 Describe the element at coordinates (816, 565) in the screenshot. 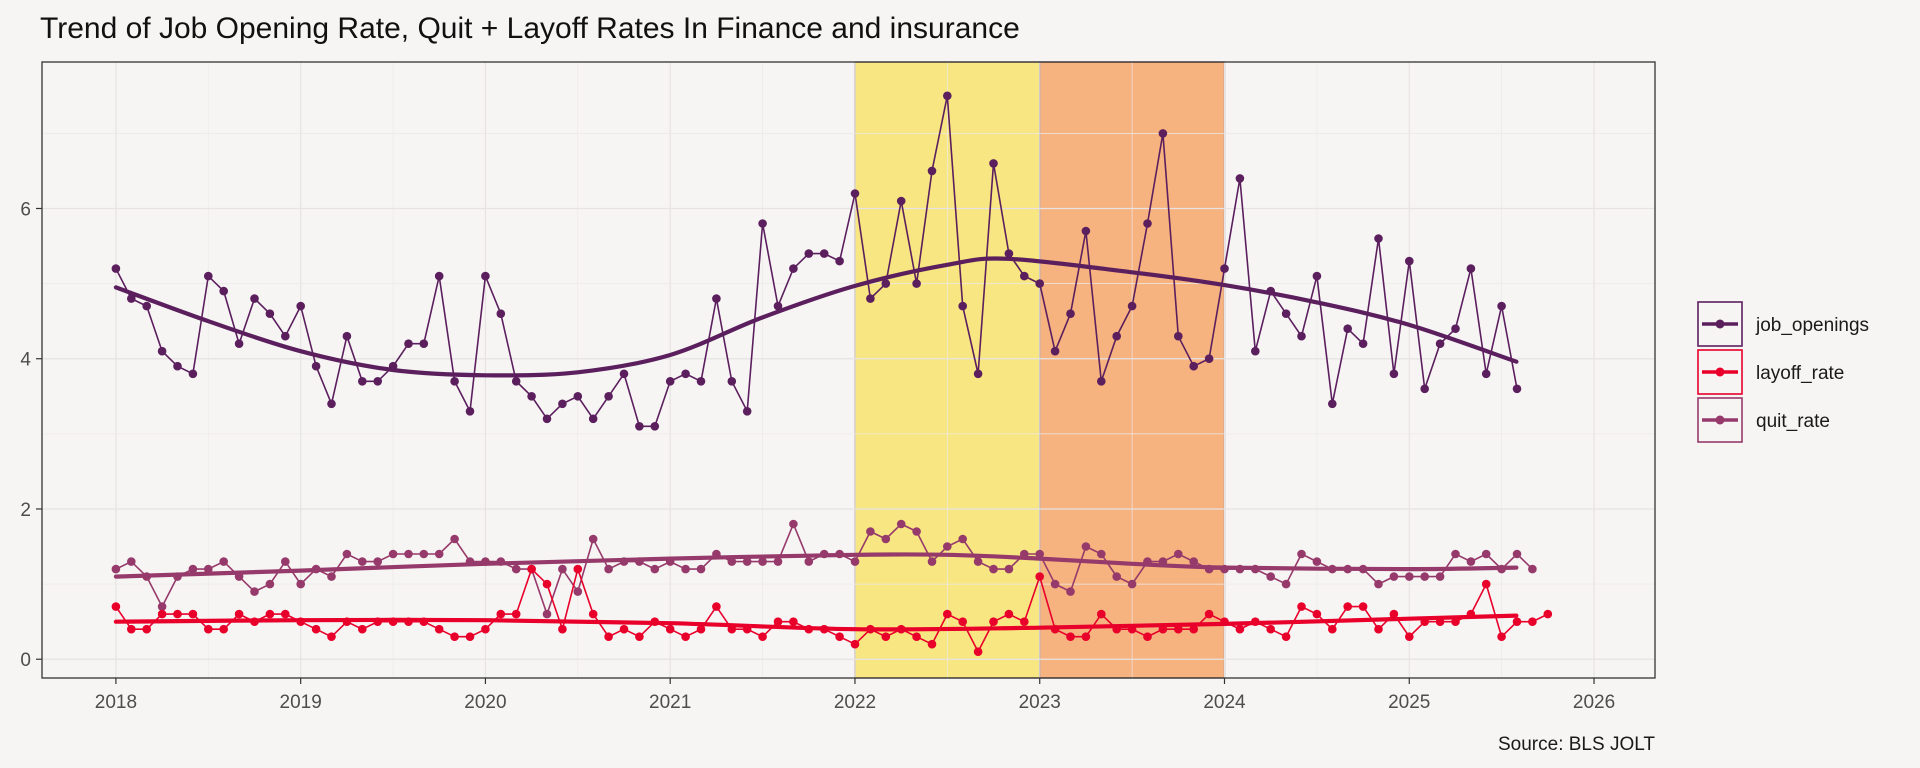

I see `trend-line-quit_rate` at that location.